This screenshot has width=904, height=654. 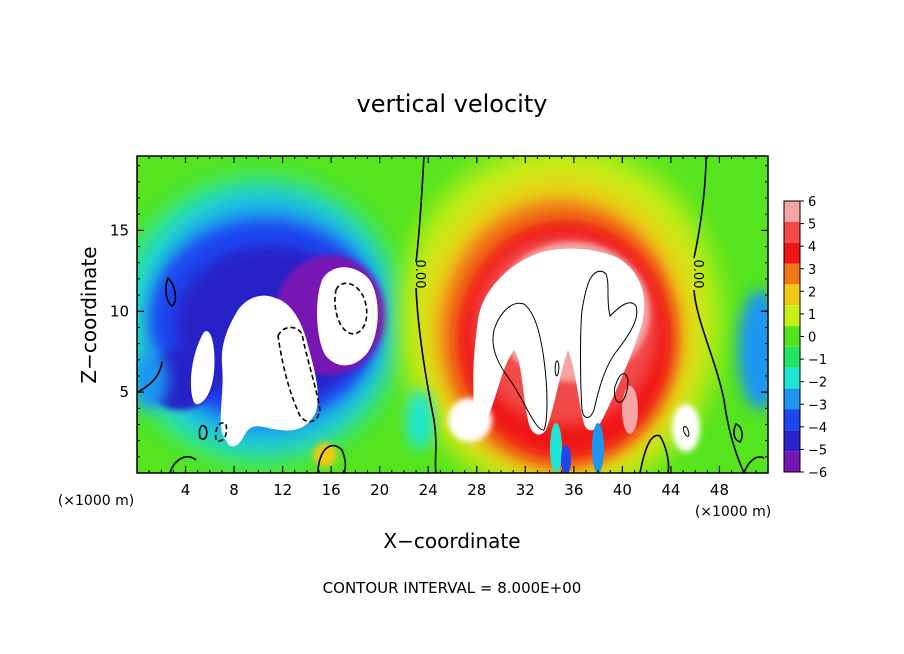 I want to click on x-tick-label: 36, so click(x=573, y=490).